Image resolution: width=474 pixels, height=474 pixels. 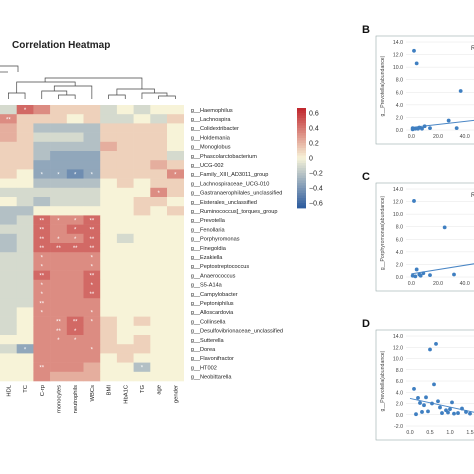 What do you see at coordinates (224, 157) in the screenshot?
I see `row-label: g__Phascolarctobacterium` at bounding box center [224, 157].